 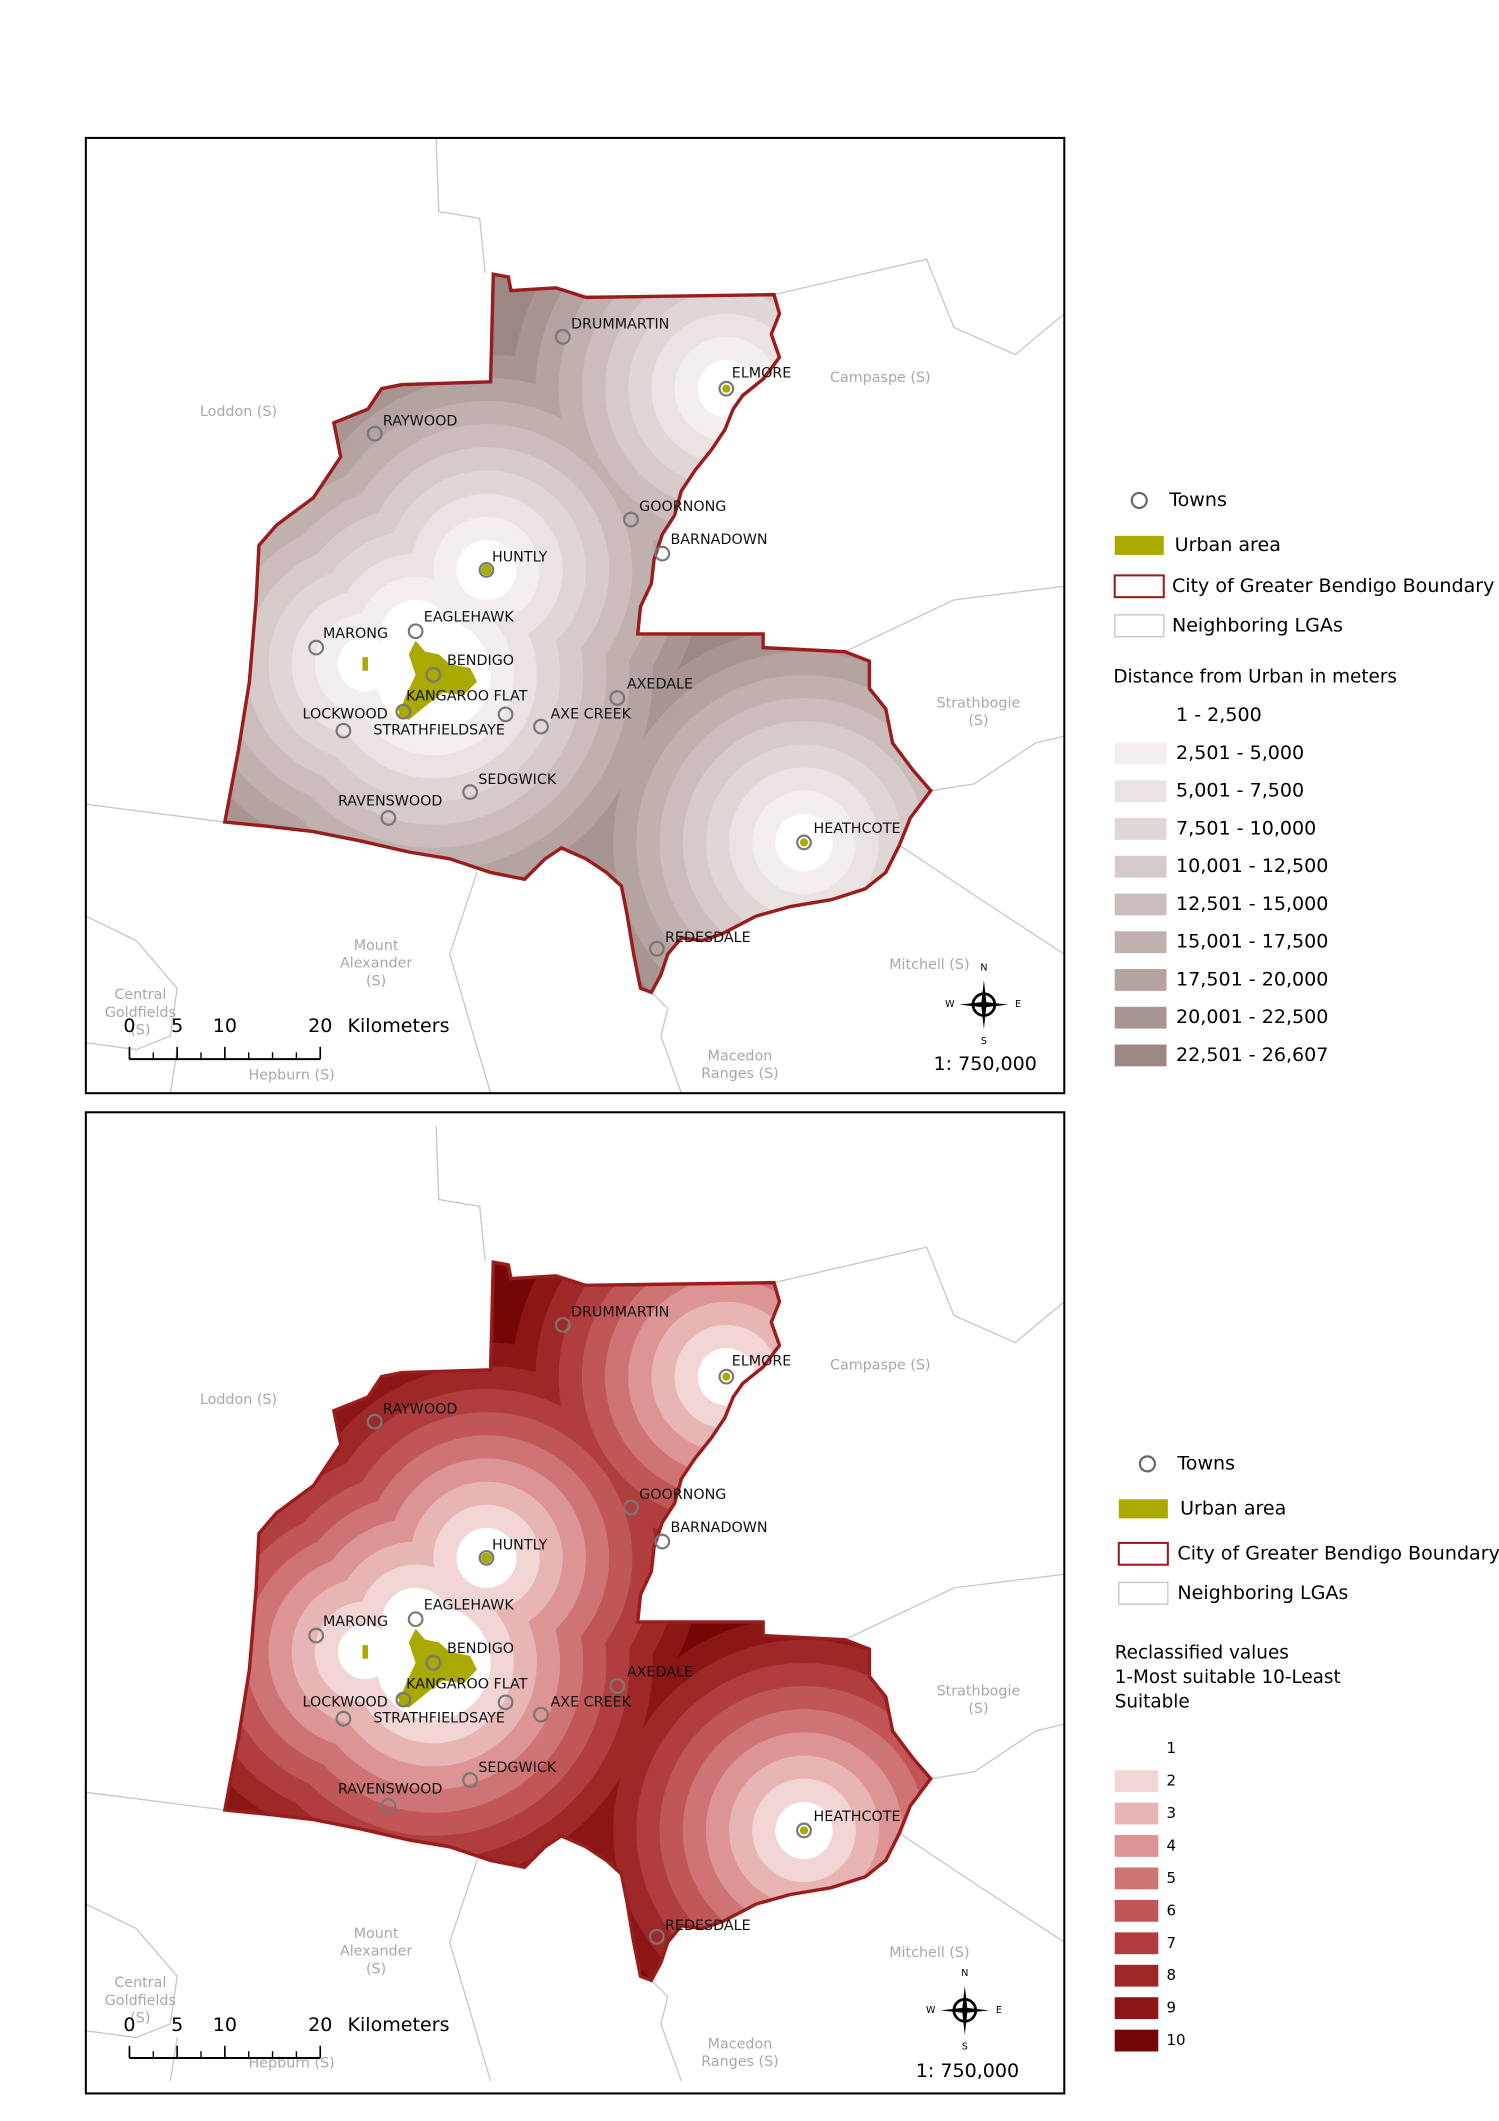 What do you see at coordinates (345, 714) in the screenshot?
I see `town-label: LOCKWOOD` at bounding box center [345, 714].